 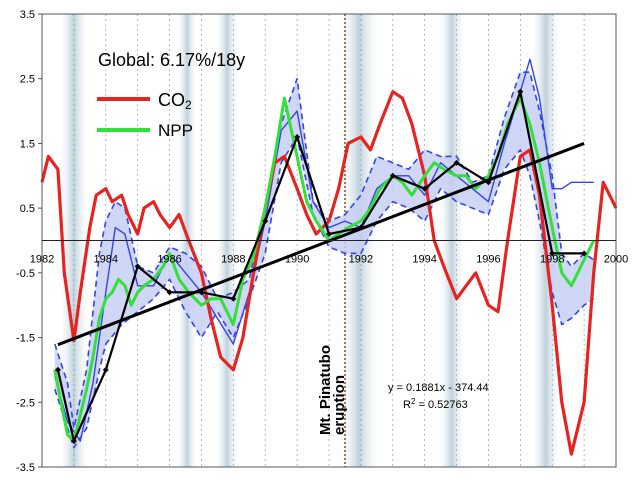 What do you see at coordinates (169, 260) in the screenshot?
I see `x-tick-label: 1986` at bounding box center [169, 260].